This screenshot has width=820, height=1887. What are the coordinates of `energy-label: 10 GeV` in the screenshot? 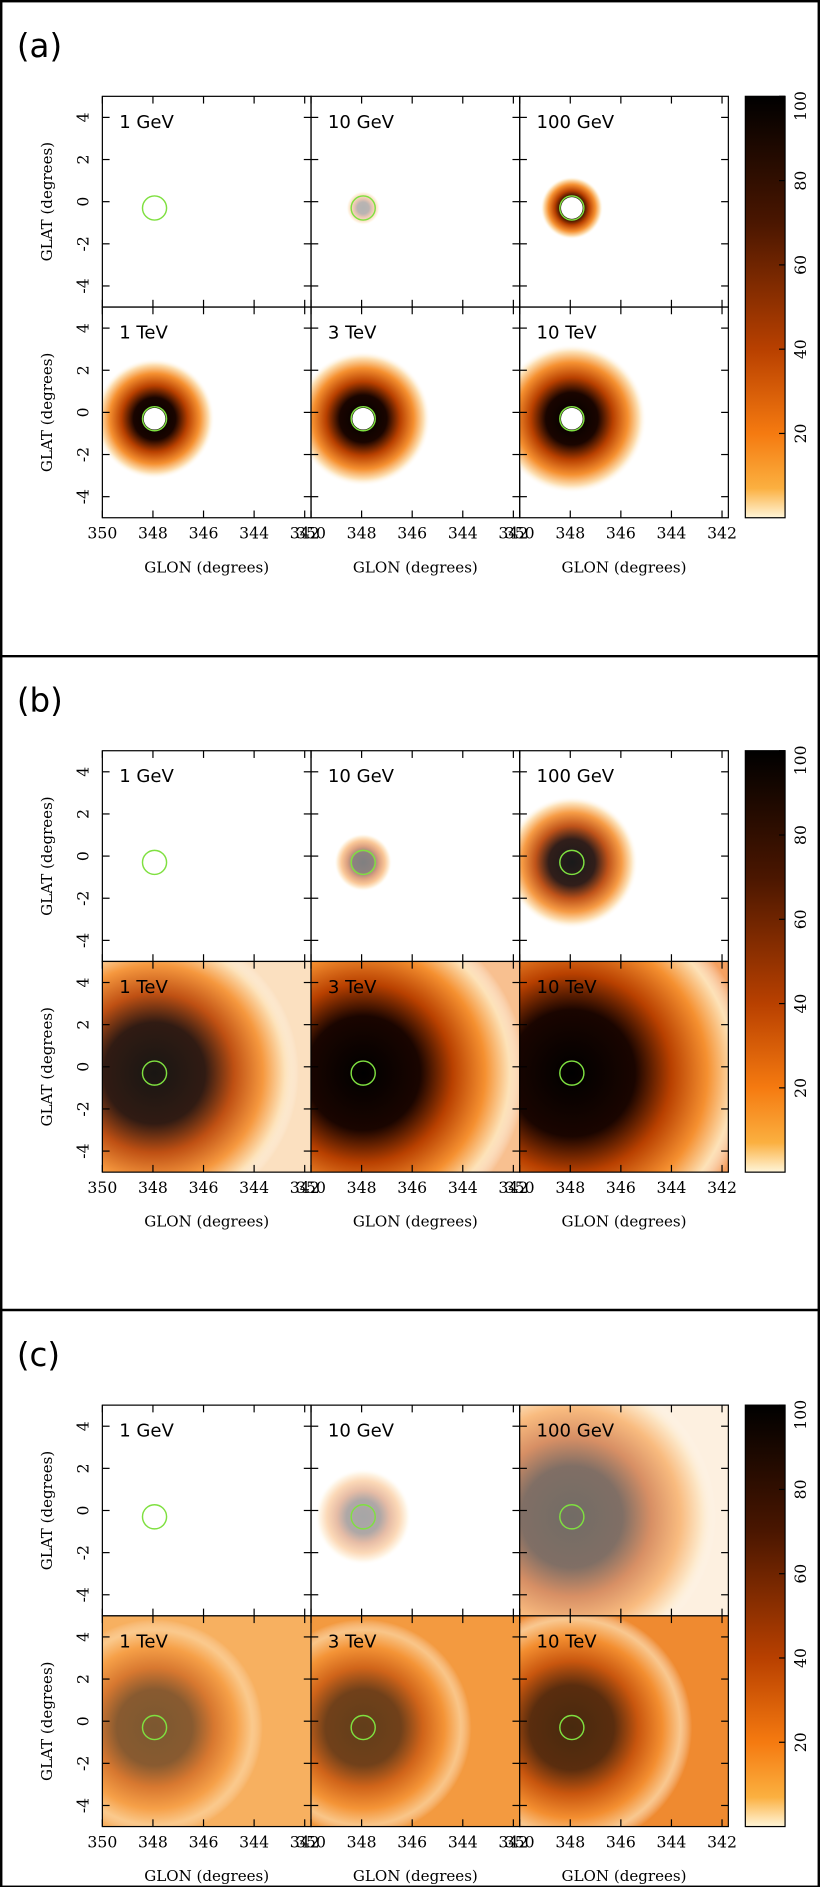 It's located at (361, 1431).